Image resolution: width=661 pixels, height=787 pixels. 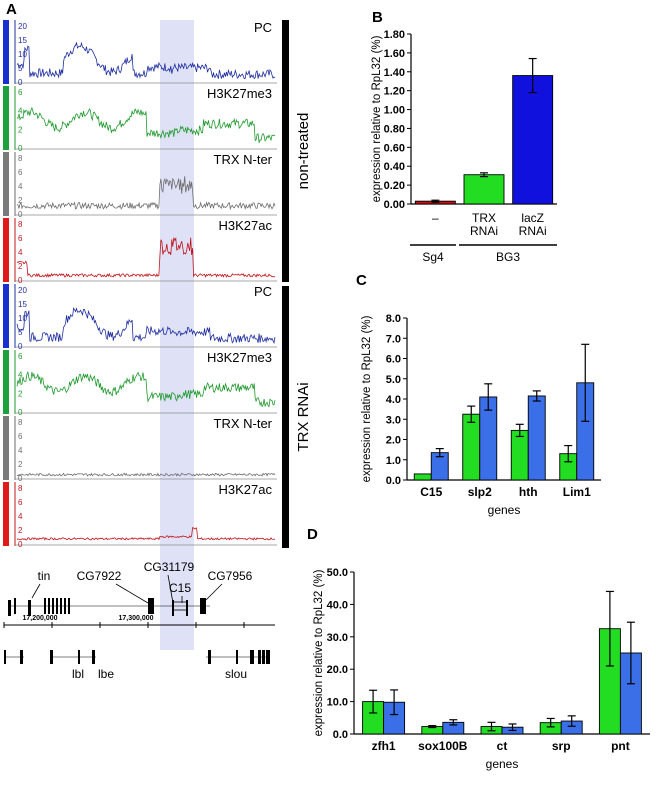 What do you see at coordinates (11, 9) in the screenshot?
I see `panel-a-letter: A` at bounding box center [11, 9].